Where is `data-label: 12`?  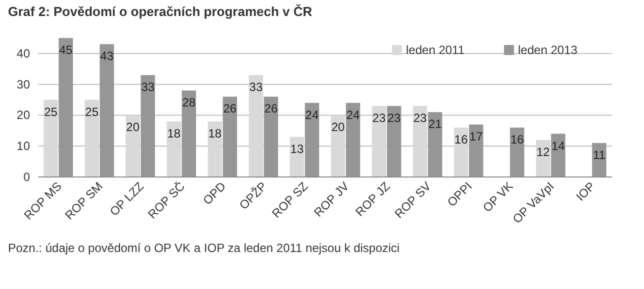
data-label: 12 is located at coordinates (543, 151).